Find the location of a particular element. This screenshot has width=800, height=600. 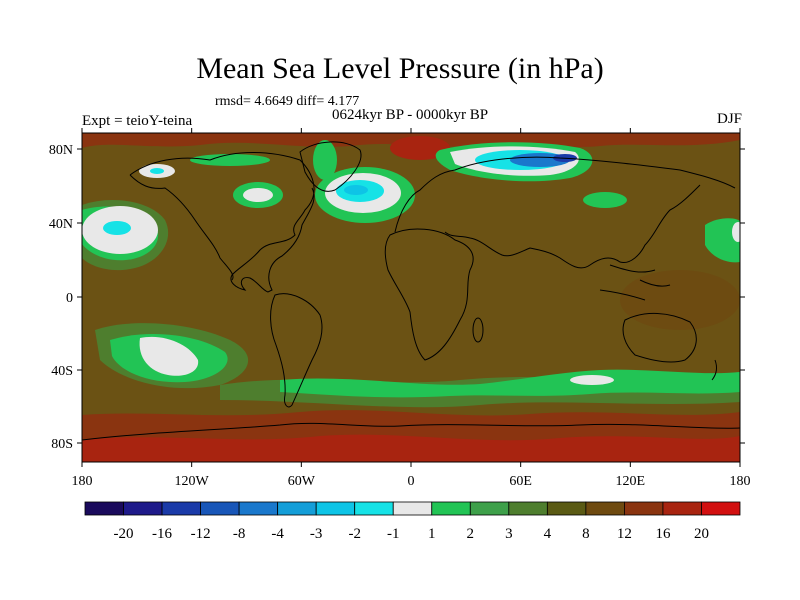

colorbar-label: 8 is located at coordinates (586, 534).